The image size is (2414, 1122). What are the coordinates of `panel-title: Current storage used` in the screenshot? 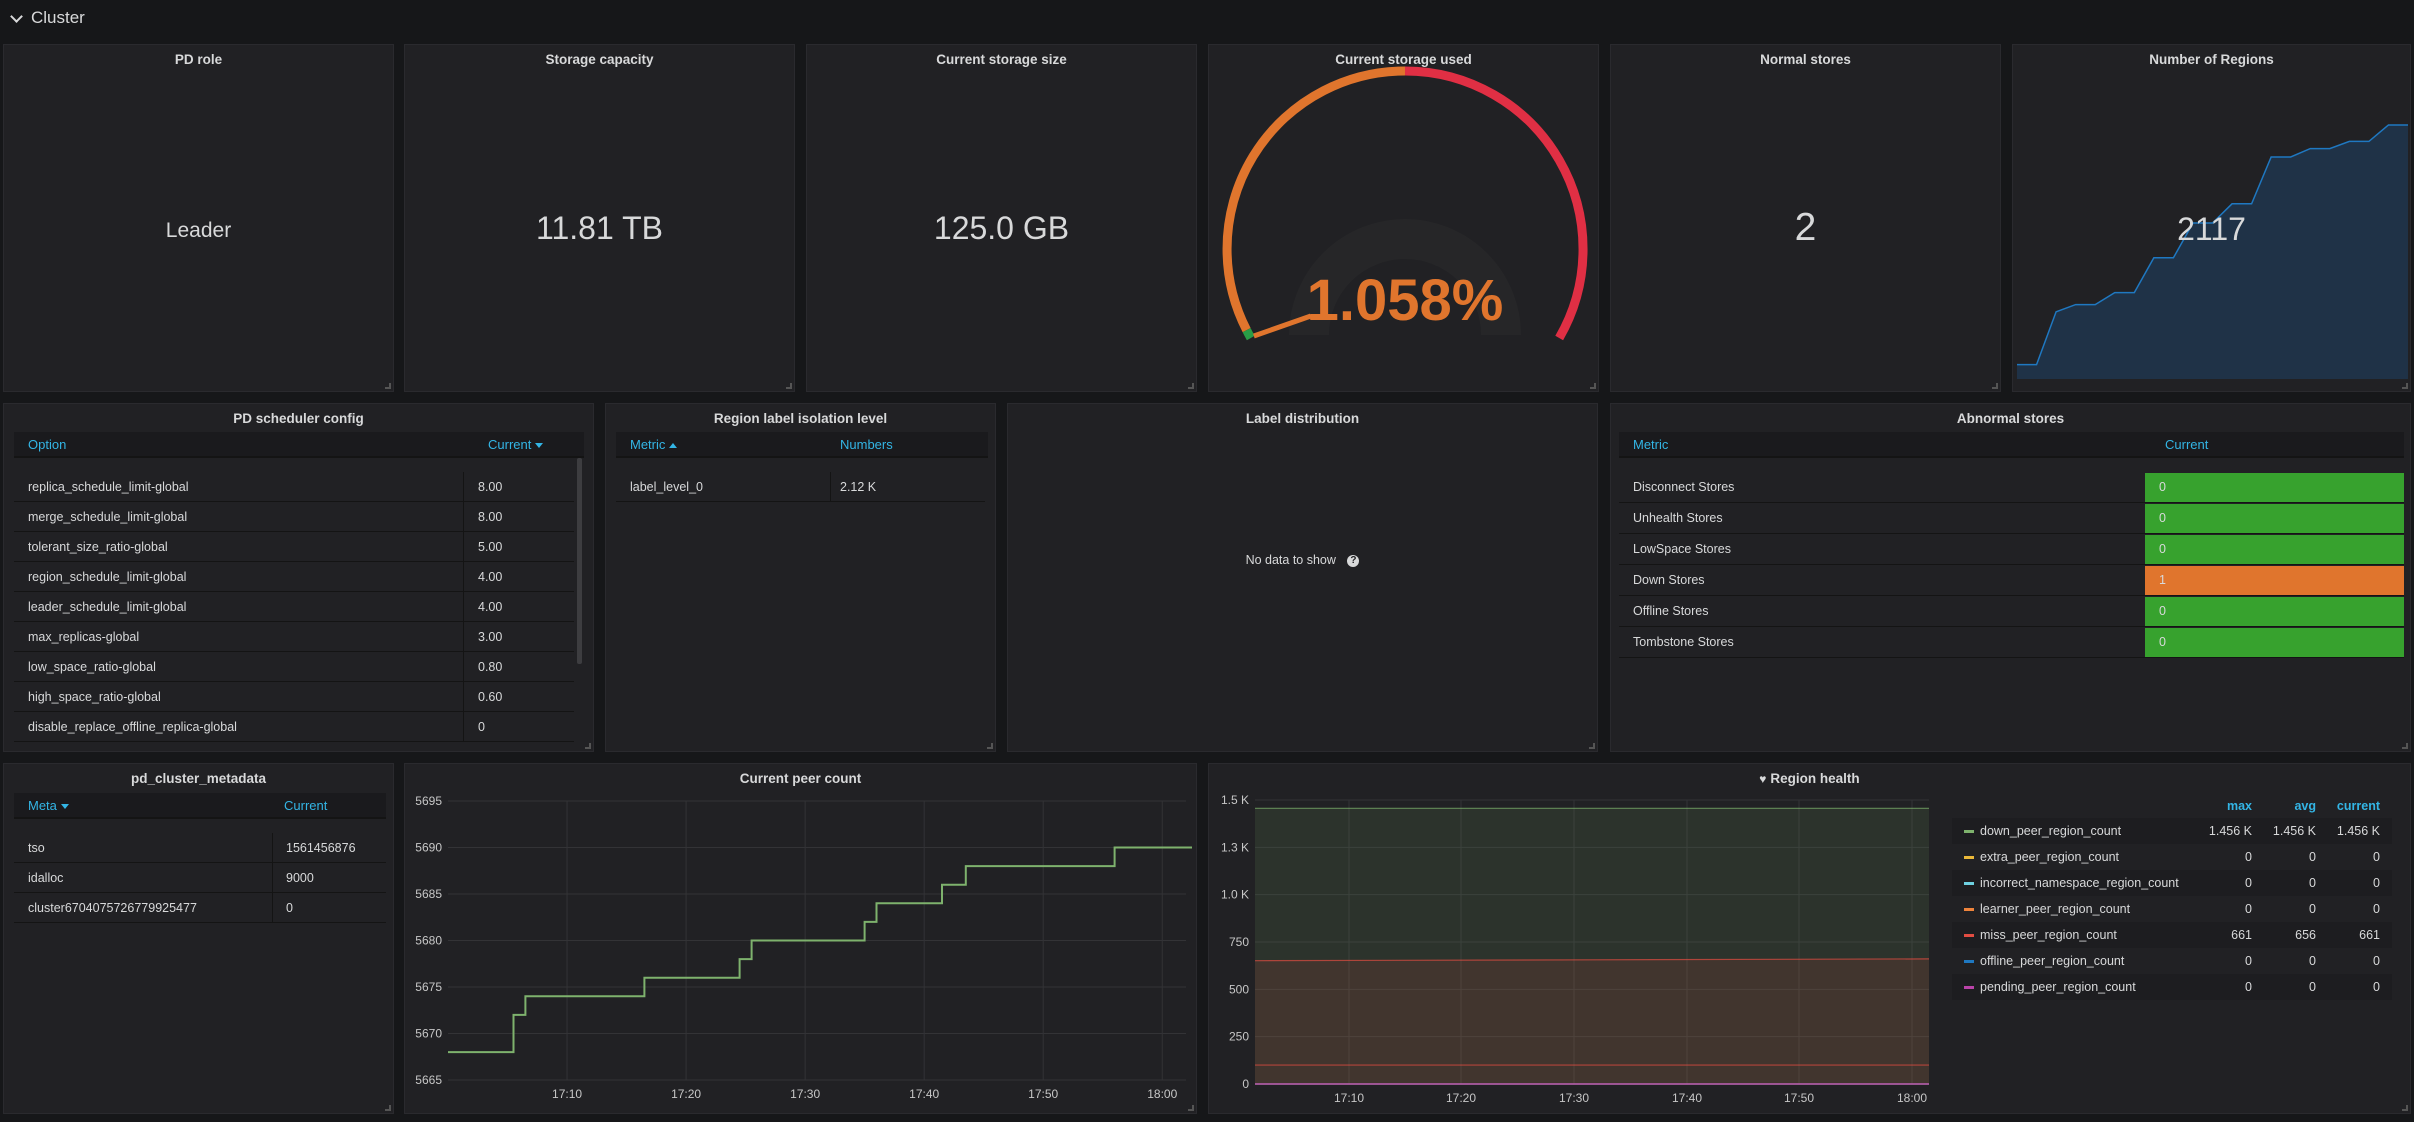 It's located at (1403, 59).